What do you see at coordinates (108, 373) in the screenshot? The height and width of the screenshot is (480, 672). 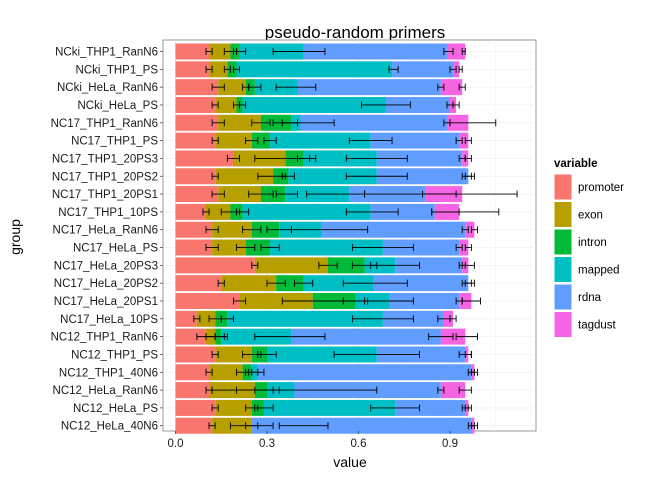 I see `y-tick-label: NC12_THP1_40N6` at bounding box center [108, 373].